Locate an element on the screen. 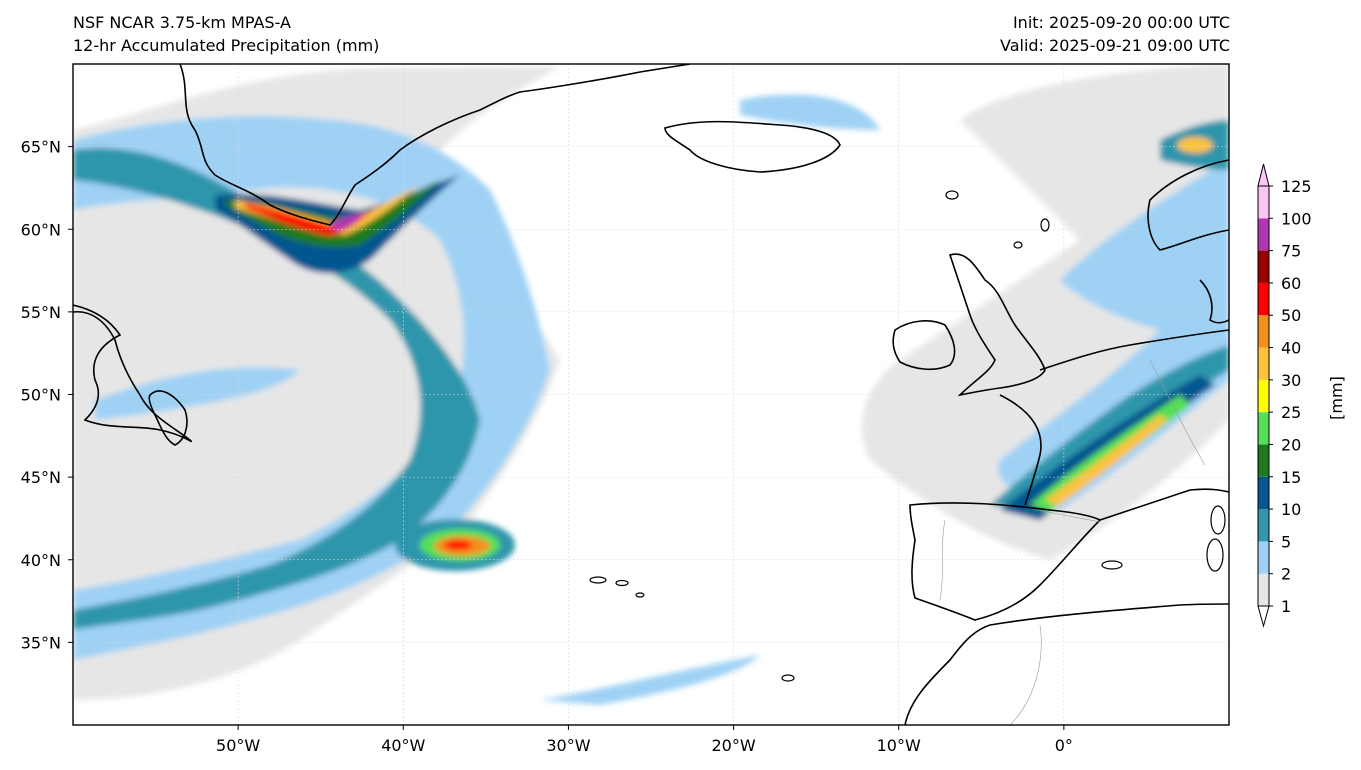 The image size is (1361, 770). island-sardinia is located at coordinates (1215, 555).